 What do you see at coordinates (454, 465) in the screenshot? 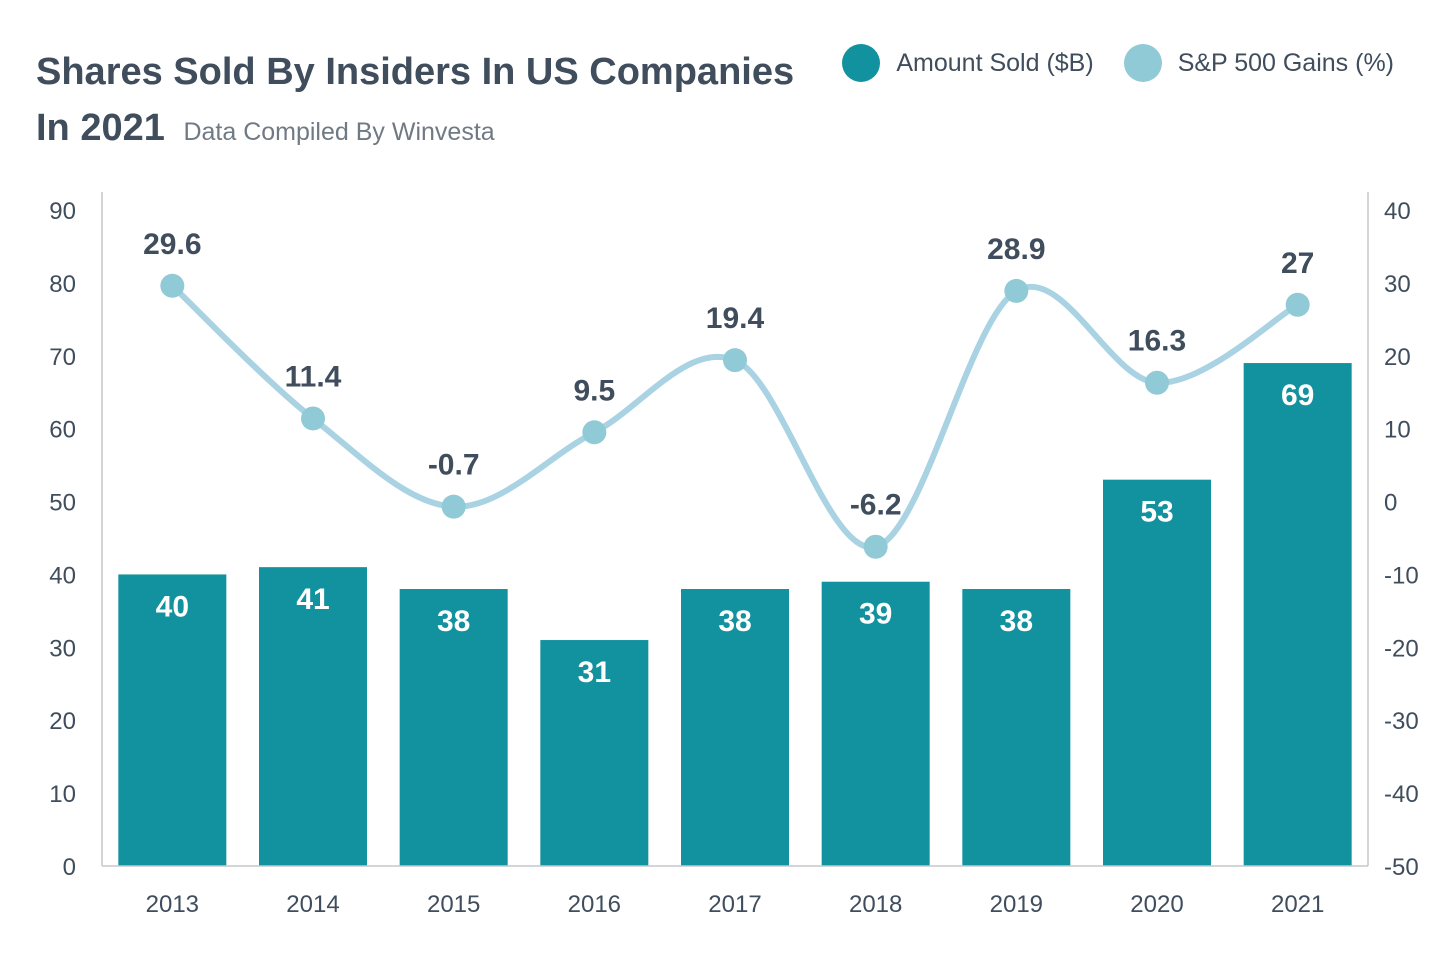
I see `line-value-label: -0.7` at bounding box center [454, 465].